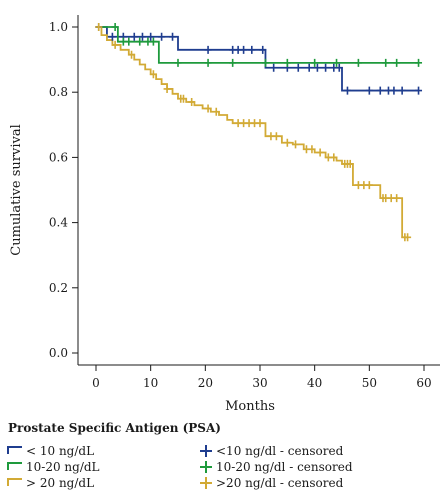  What do you see at coordinates (58, 92) in the screenshot?
I see `y-tick-label: 0.8` at bounding box center [58, 92].